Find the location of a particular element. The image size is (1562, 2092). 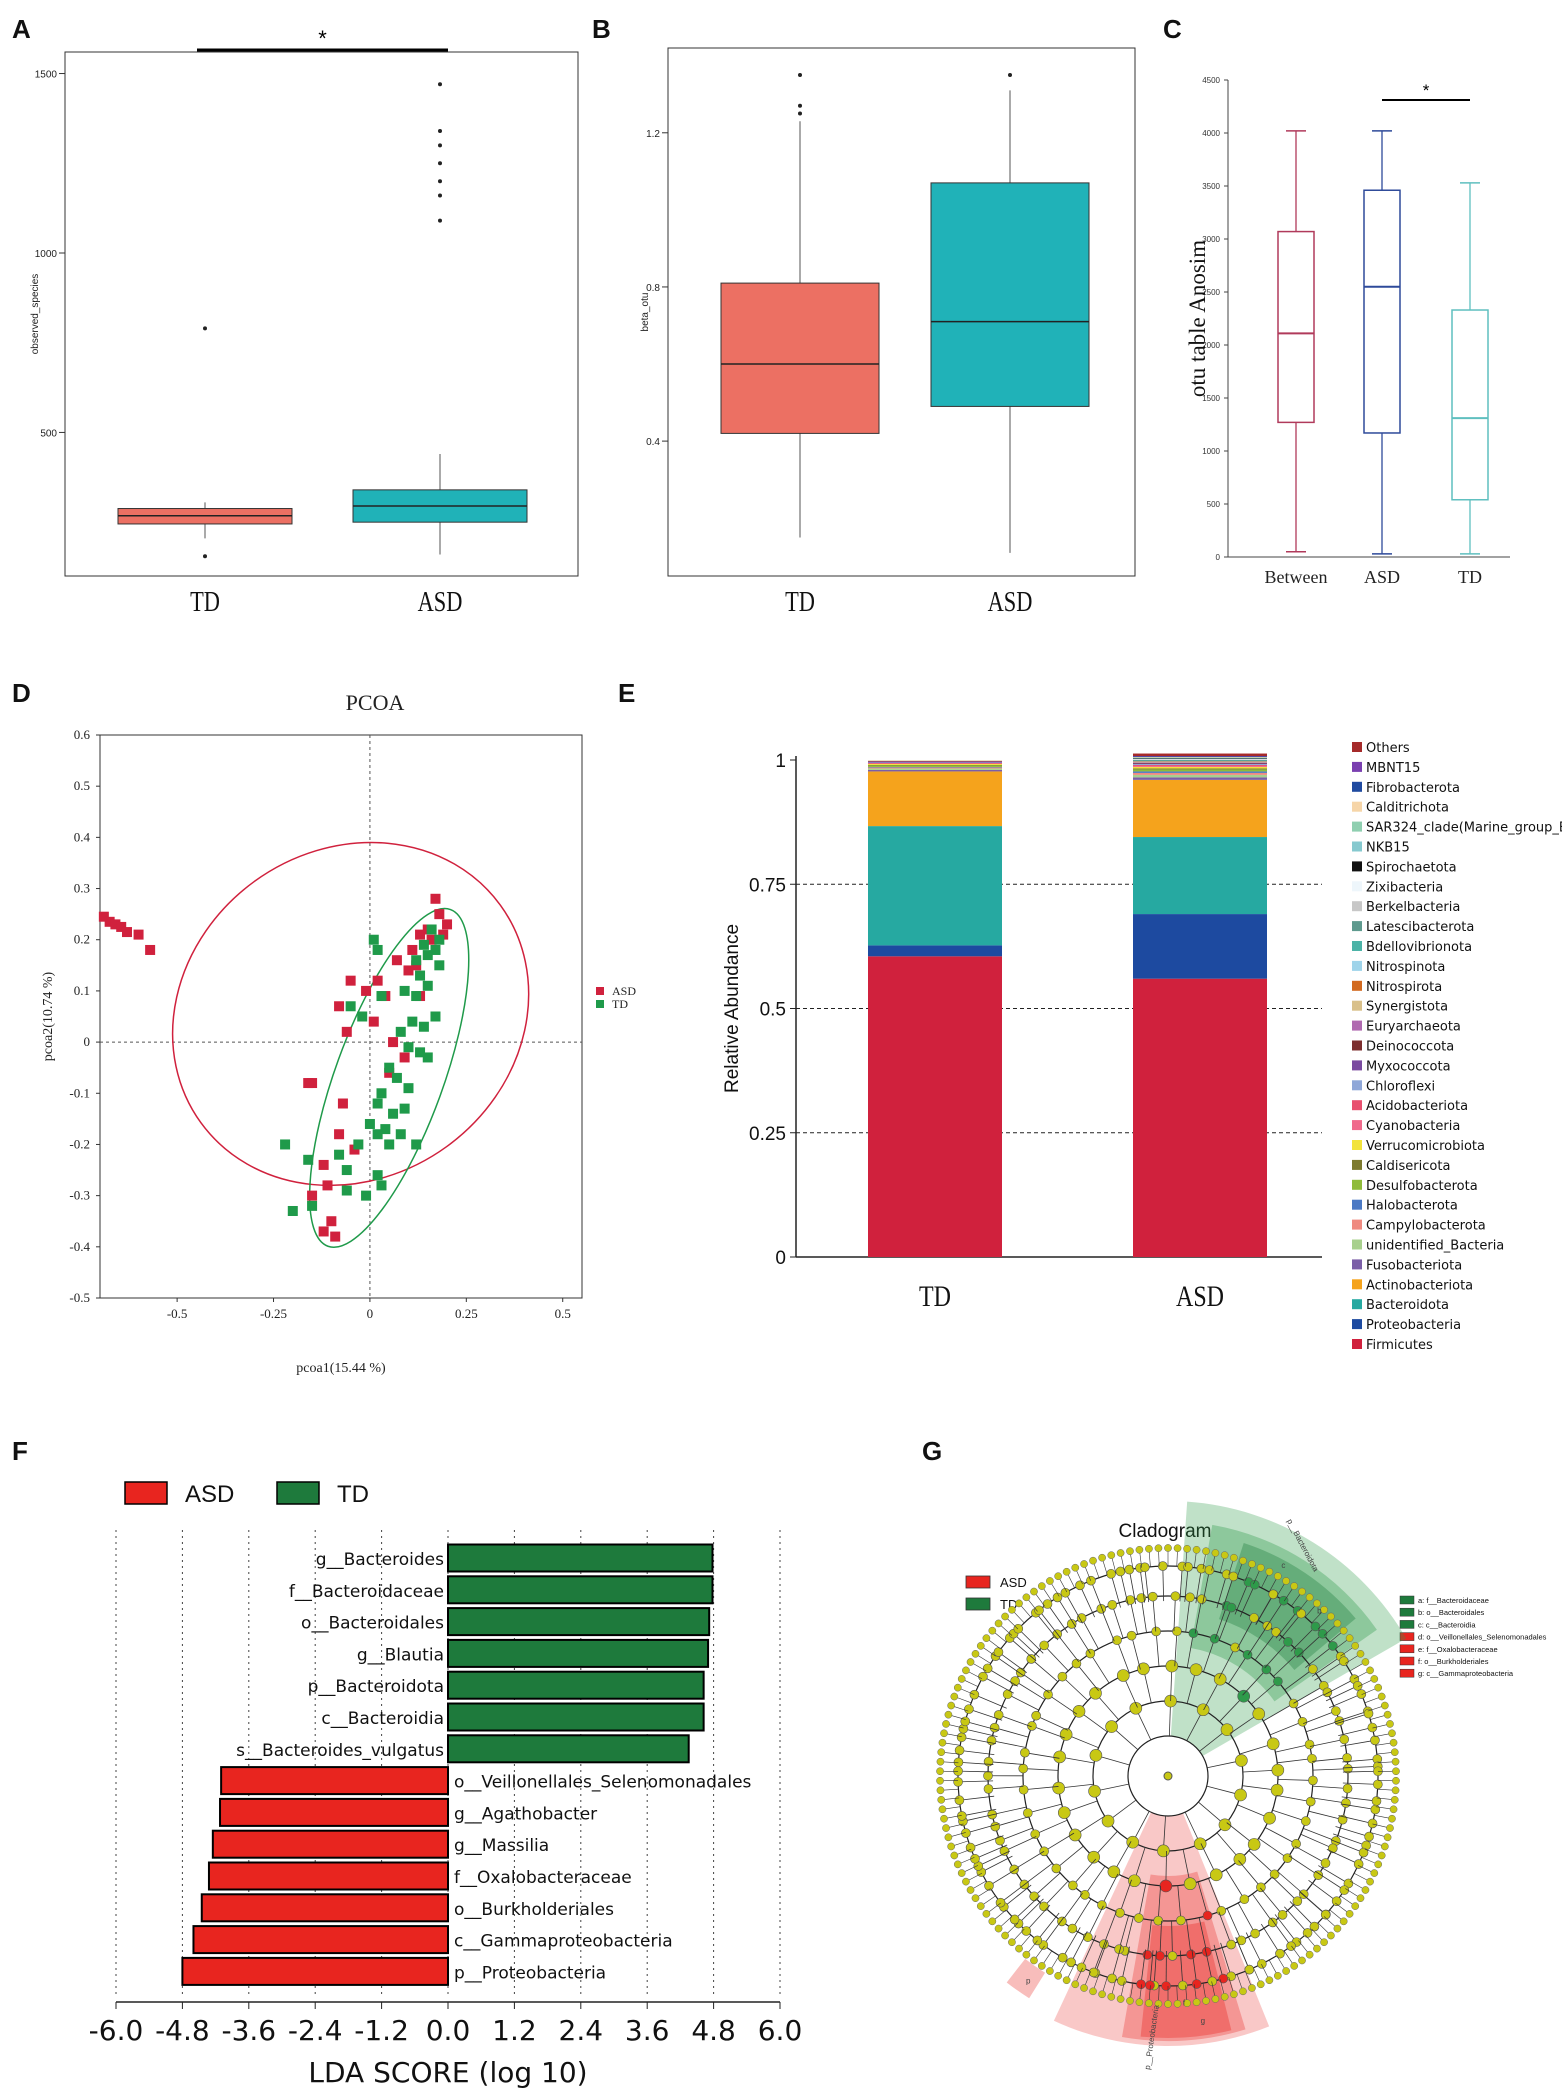

root-node is located at coordinates (1168, 1776).